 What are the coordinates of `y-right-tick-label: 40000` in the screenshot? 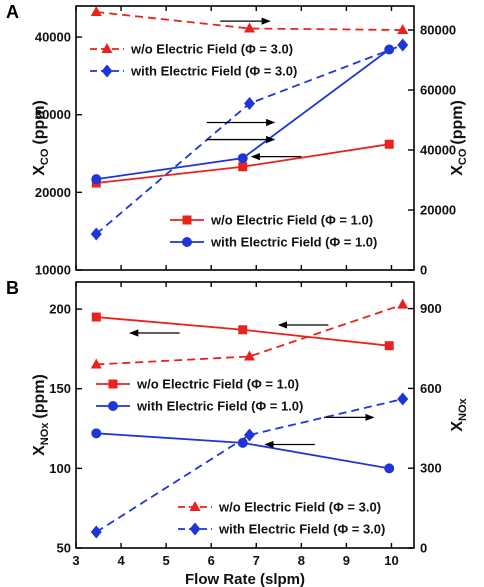 It's located at (438, 150).